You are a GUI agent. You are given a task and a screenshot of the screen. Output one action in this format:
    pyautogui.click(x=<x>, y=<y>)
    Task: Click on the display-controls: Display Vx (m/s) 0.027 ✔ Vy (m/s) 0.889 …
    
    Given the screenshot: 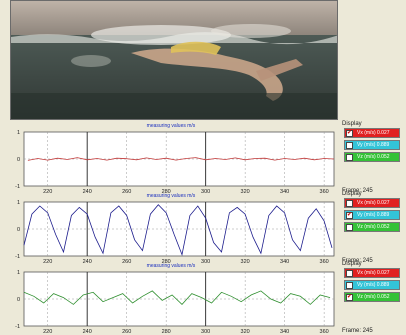 What is the action you would take?
    pyautogui.click(x=371, y=228)
    